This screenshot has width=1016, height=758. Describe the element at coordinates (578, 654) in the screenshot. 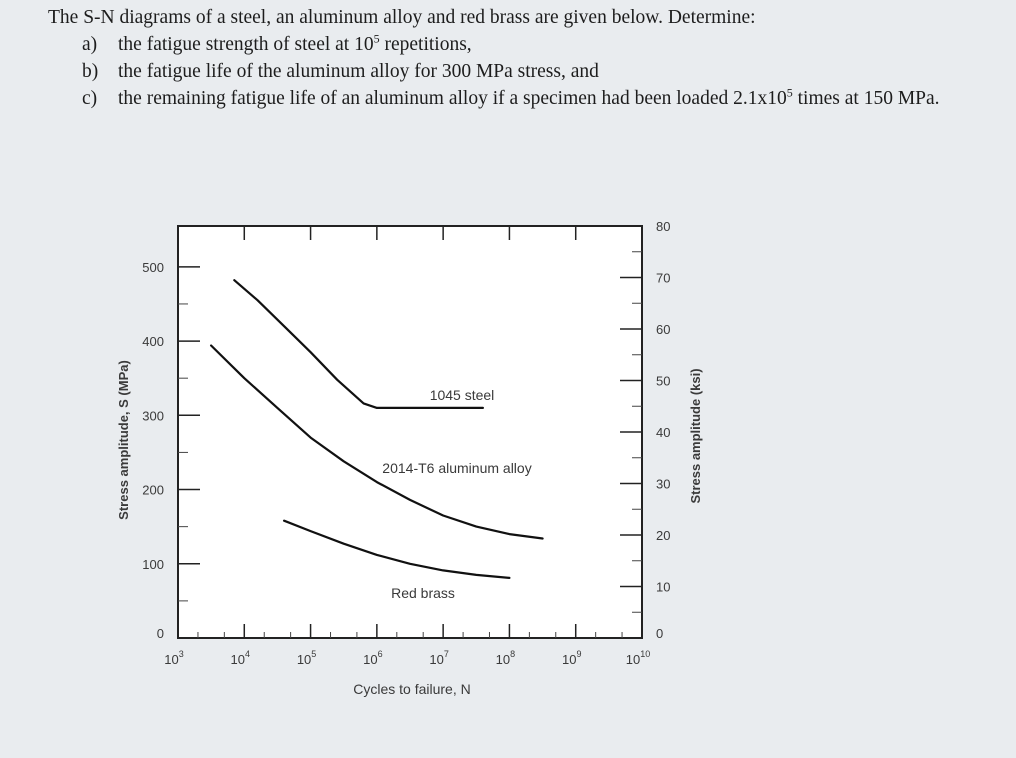

I see `x-tick-label-exponent-9: 9` at that location.